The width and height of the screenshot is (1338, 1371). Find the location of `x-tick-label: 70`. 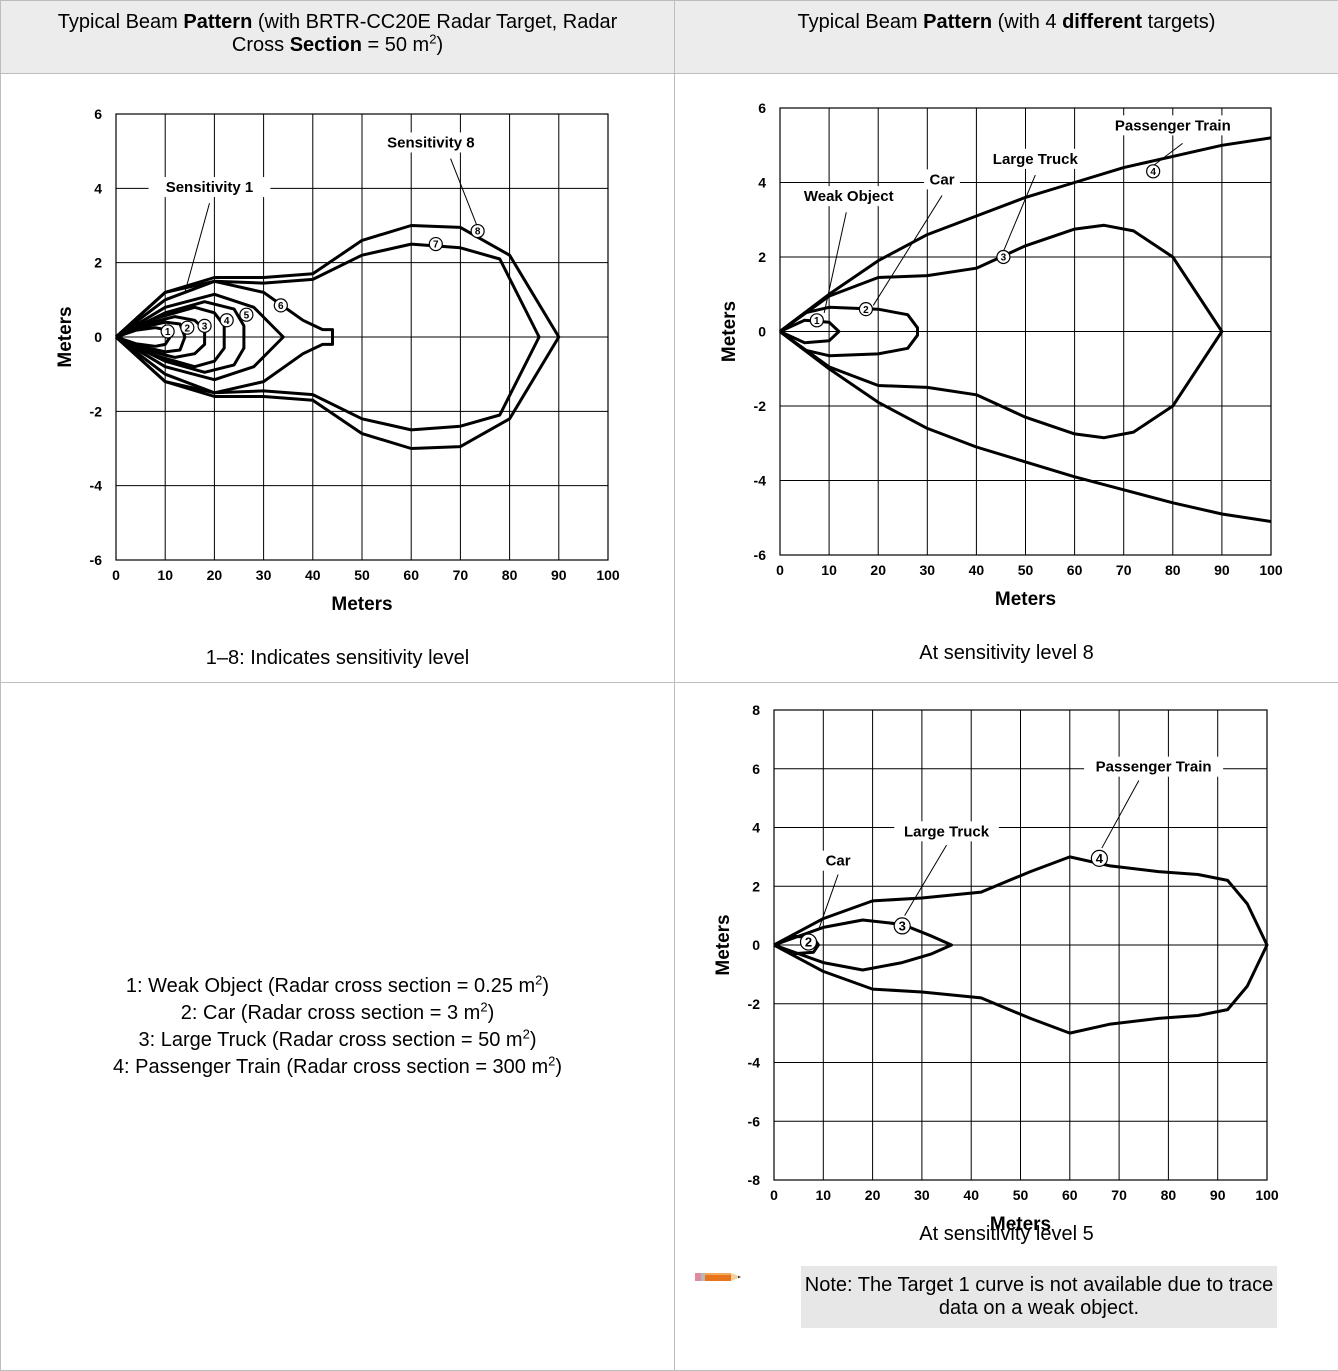

x-tick-label: 70 is located at coordinates (1119, 1195).